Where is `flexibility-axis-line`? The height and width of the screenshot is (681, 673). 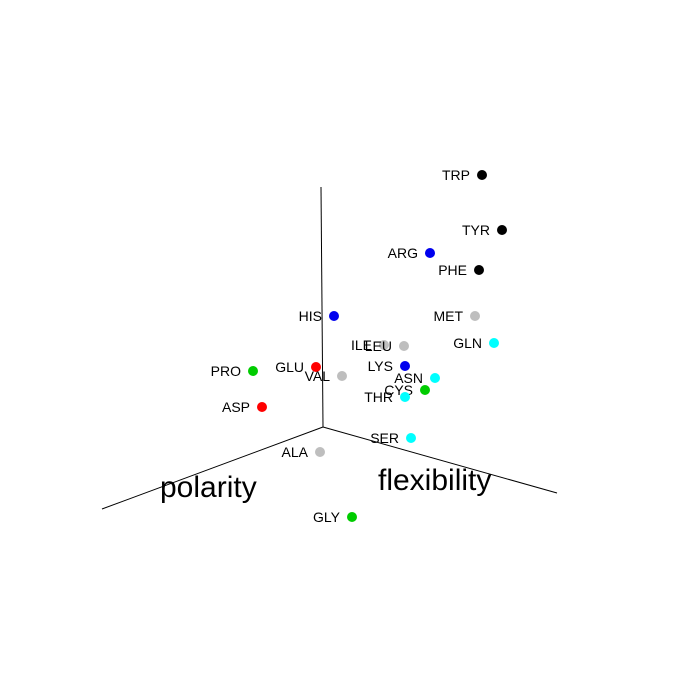
flexibility-axis-line is located at coordinates (440, 460).